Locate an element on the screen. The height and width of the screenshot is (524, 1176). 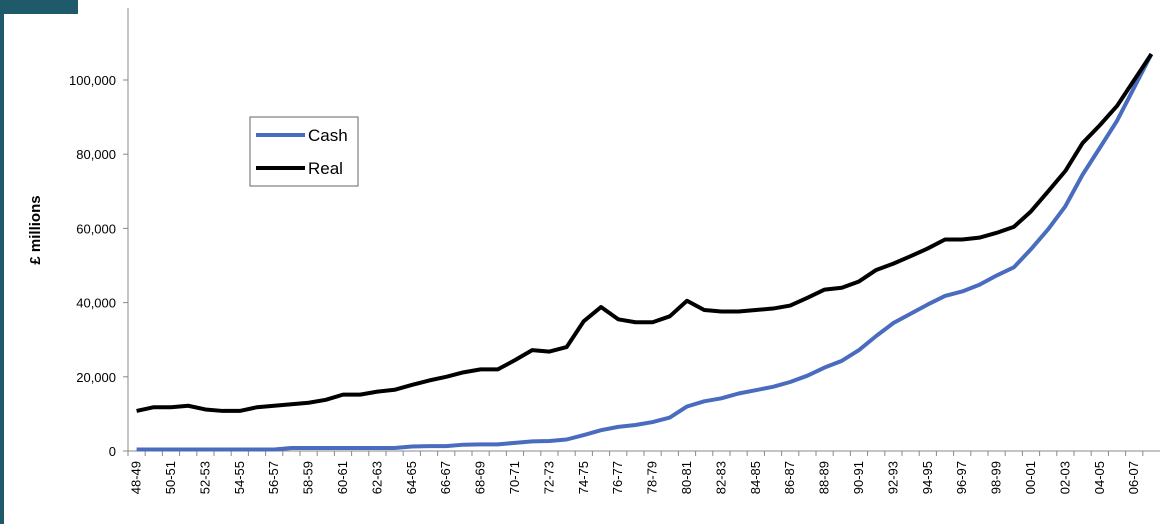
x-tick-label: 90-91 is located at coordinates (858, 477).